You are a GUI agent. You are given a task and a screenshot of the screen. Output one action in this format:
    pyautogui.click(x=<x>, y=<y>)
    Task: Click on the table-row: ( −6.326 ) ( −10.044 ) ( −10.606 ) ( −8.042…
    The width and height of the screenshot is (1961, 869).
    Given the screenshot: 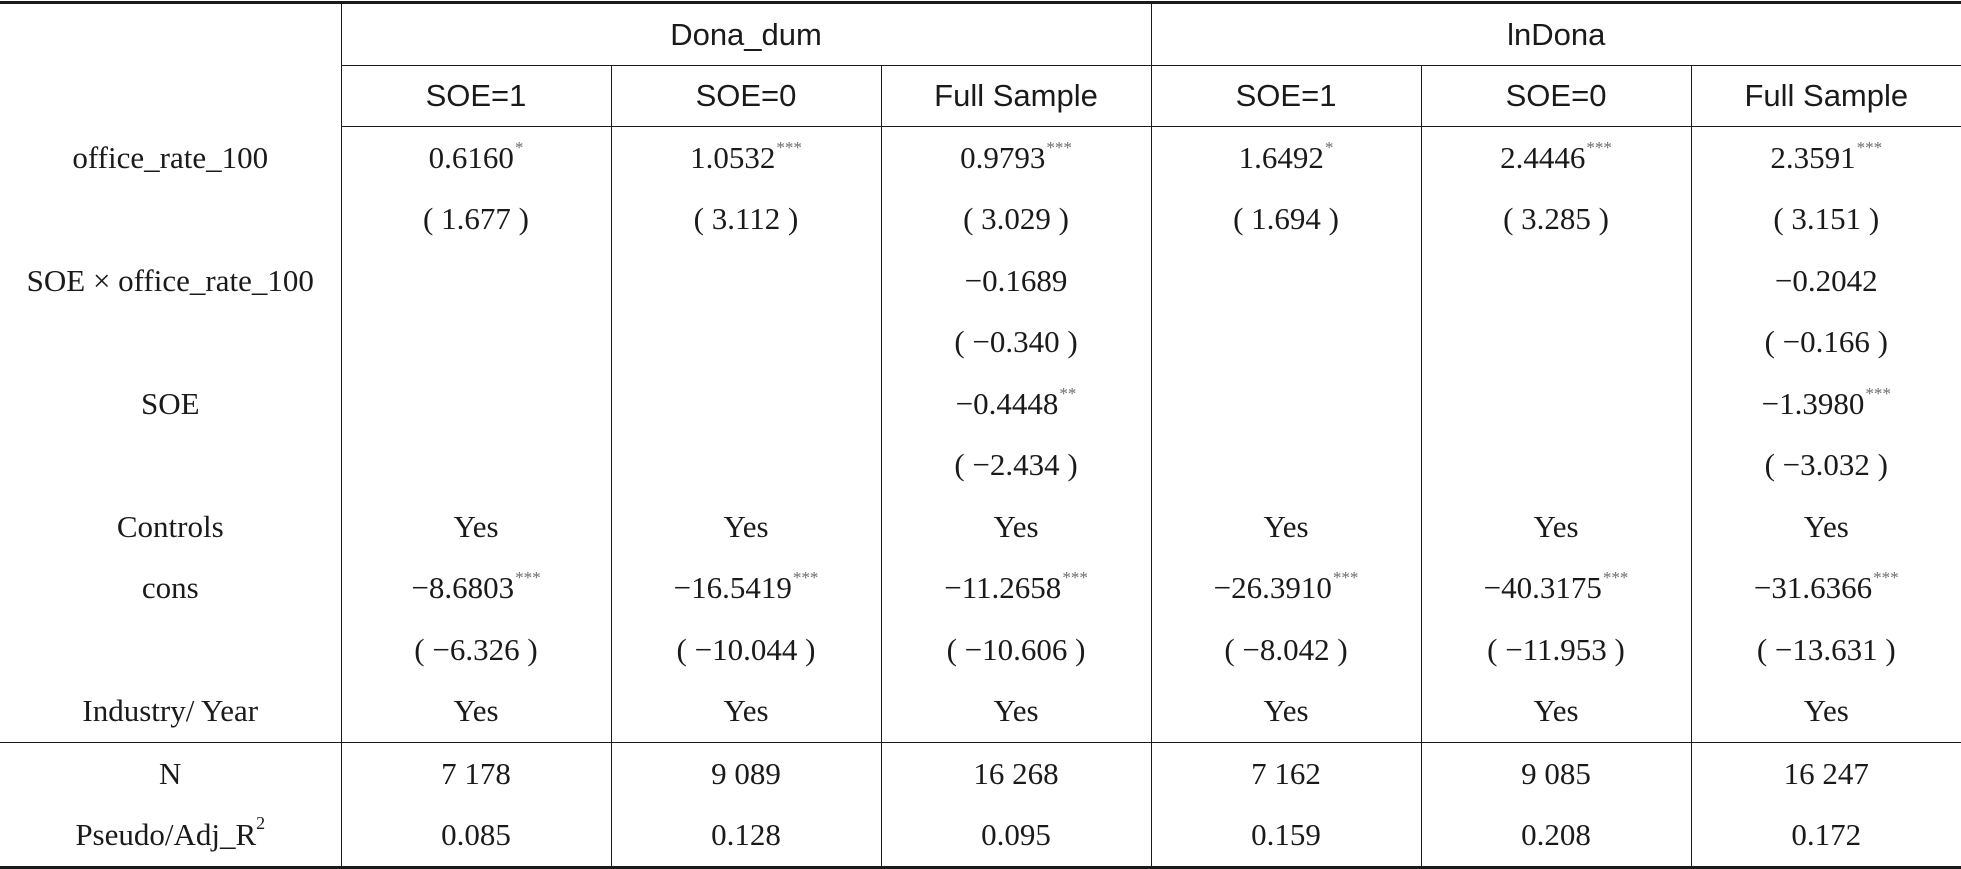 What is the action you would take?
    pyautogui.click(x=980, y=650)
    